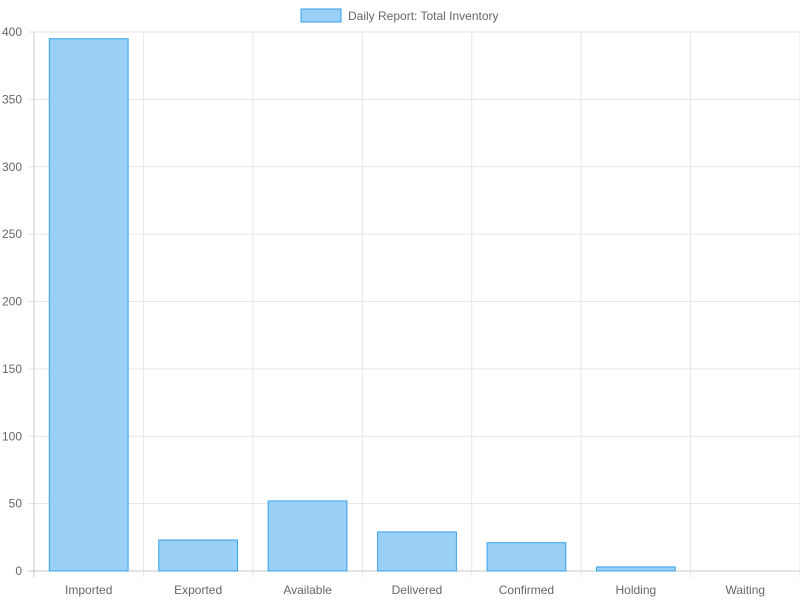 This screenshot has width=800, height=605. Describe the element at coordinates (88, 590) in the screenshot. I see `x-tick-label: Imported` at that location.